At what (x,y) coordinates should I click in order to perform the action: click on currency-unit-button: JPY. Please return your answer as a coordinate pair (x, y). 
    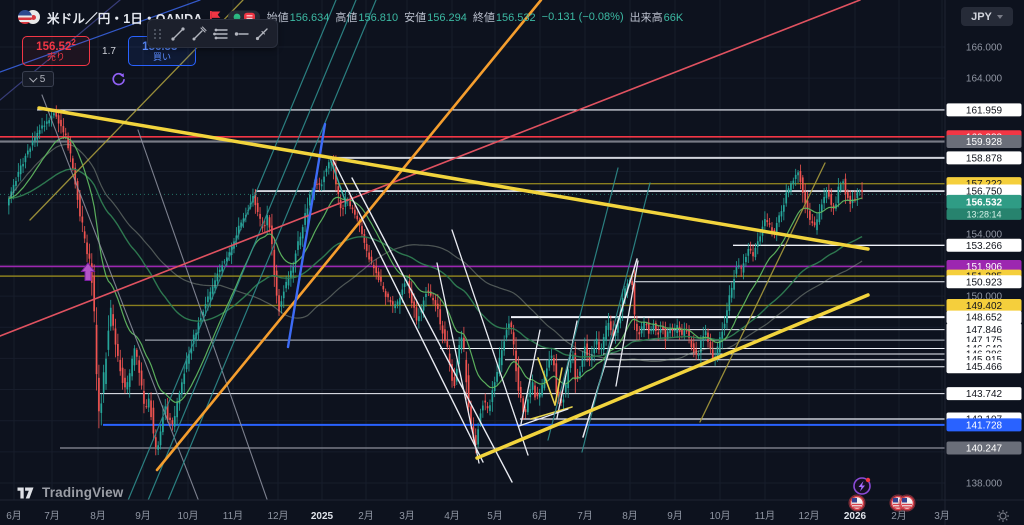
    Looking at the image, I should click on (987, 16).